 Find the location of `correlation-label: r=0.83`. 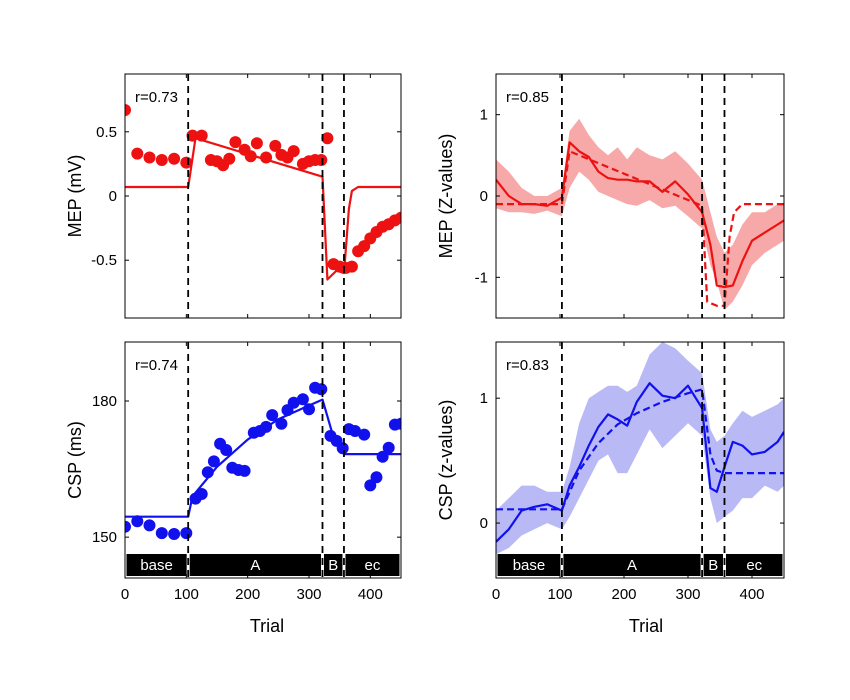

correlation-label: r=0.83 is located at coordinates (527, 365).